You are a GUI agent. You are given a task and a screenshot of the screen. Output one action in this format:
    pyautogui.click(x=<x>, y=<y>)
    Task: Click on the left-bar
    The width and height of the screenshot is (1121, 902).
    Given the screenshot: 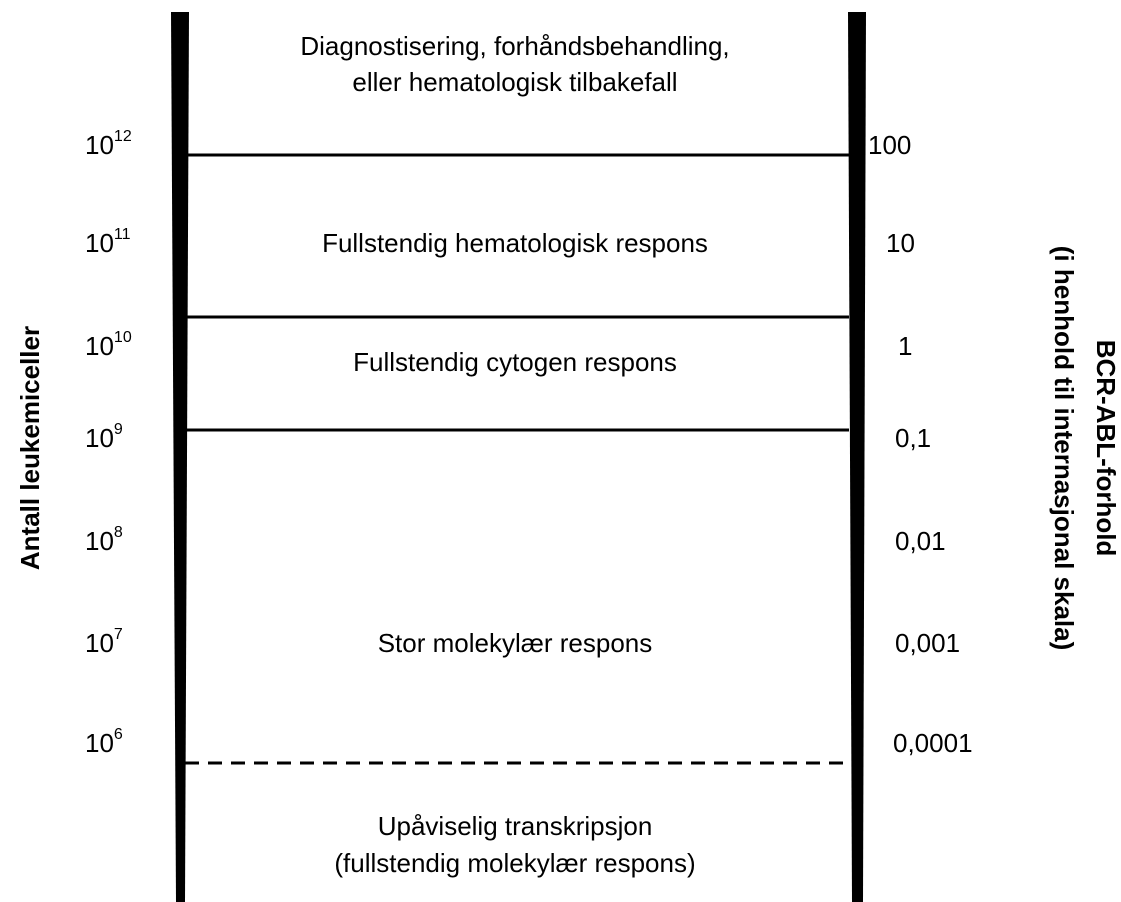 What is the action you would take?
    pyautogui.click(x=180, y=457)
    